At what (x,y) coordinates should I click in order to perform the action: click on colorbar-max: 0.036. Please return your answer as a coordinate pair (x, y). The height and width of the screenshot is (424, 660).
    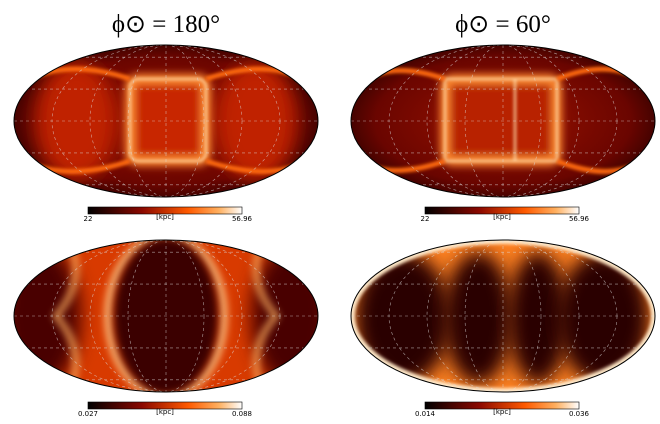
    Looking at the image, I should click on (579, 414).